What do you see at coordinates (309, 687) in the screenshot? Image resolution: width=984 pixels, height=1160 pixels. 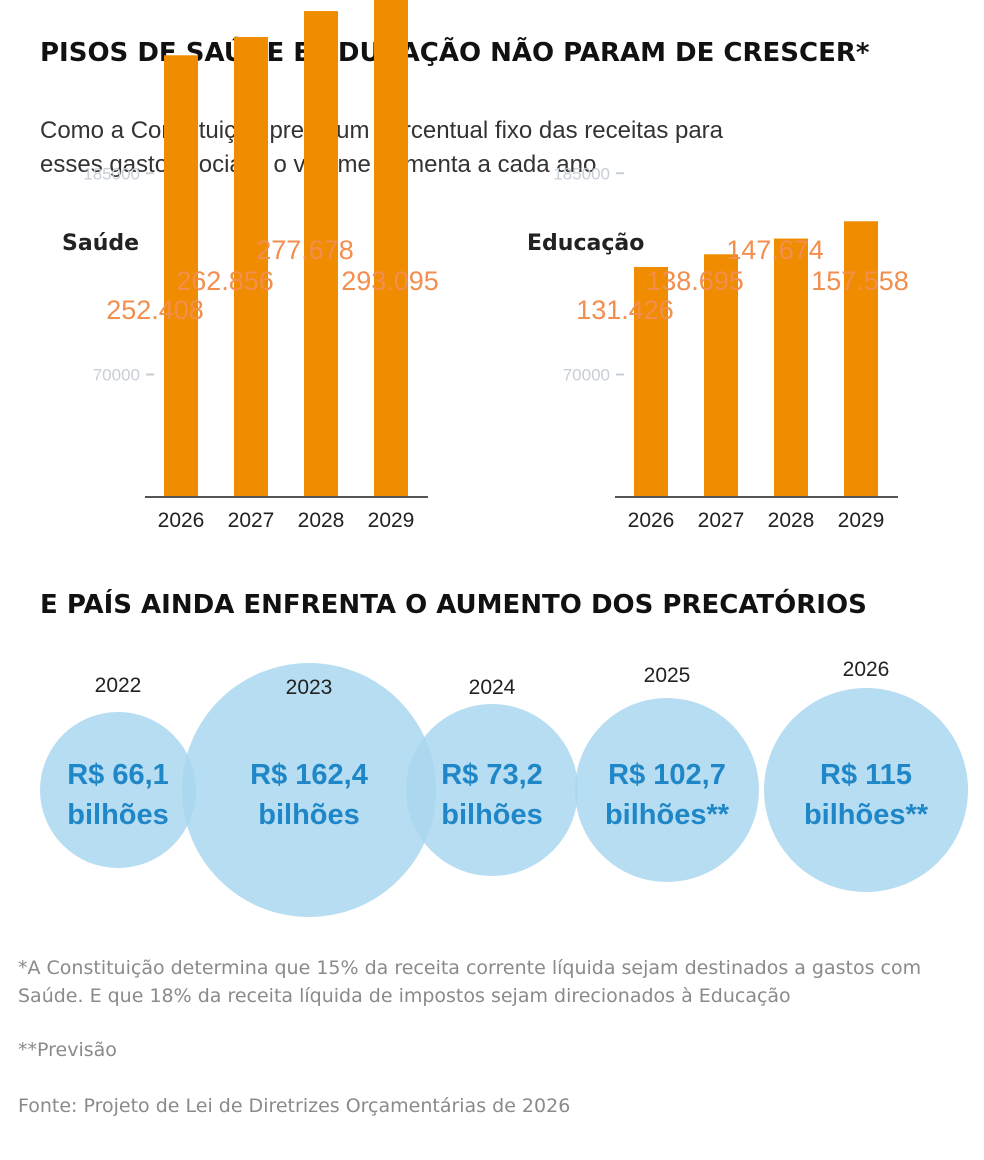 I see `bubble-year-label: 2023` at bounding box center [309, 687].